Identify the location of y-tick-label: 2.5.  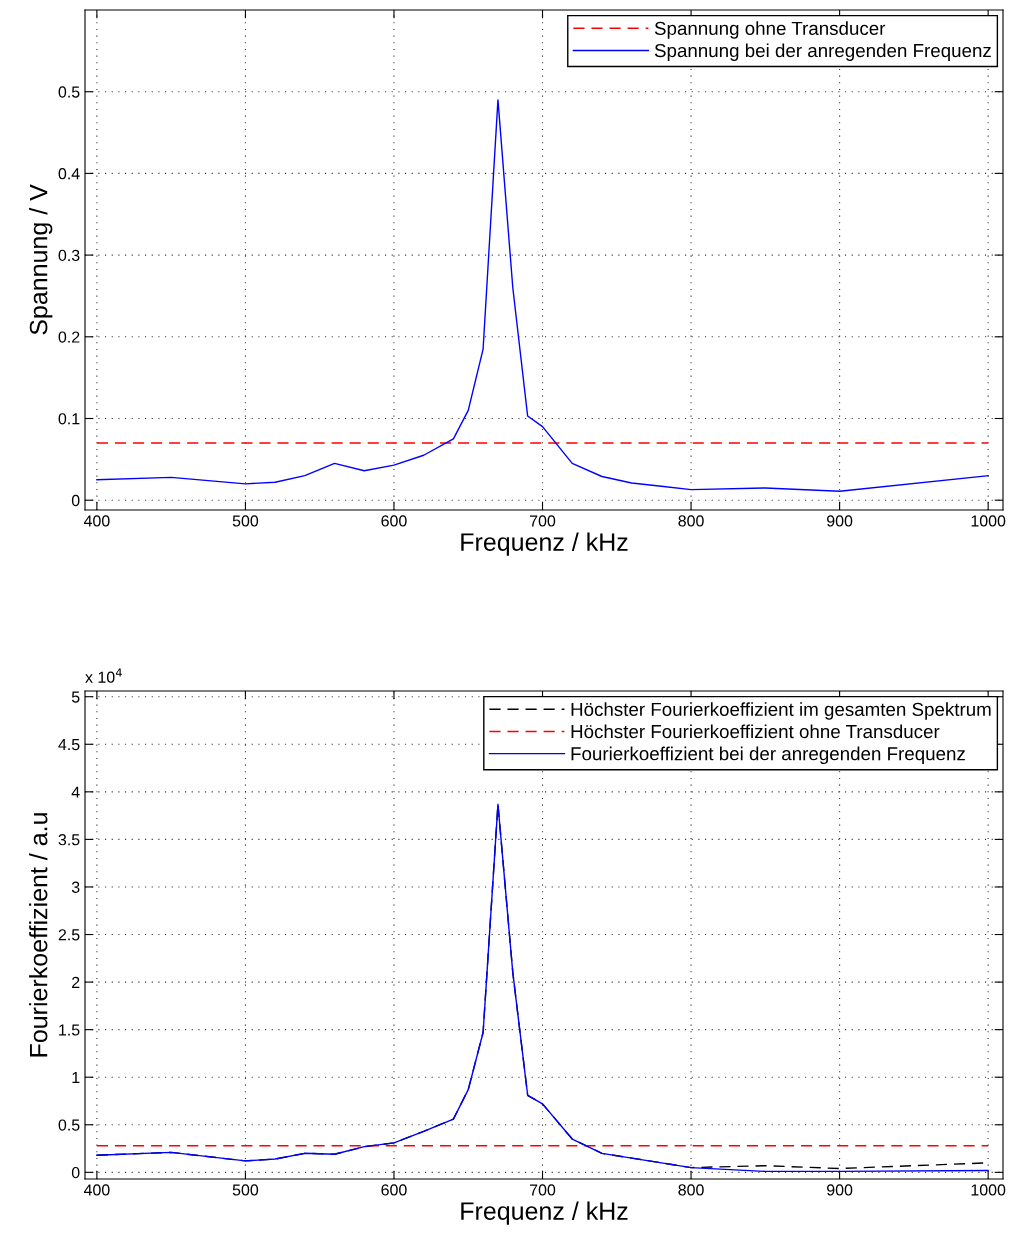
(69, 935).